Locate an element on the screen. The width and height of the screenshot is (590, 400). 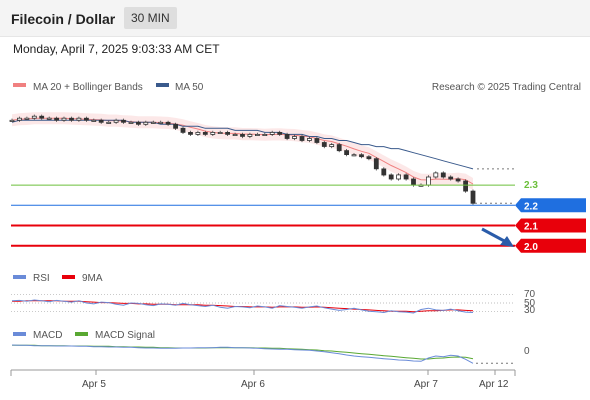
legend-swatch-macd is located at coordinates (19, 334).